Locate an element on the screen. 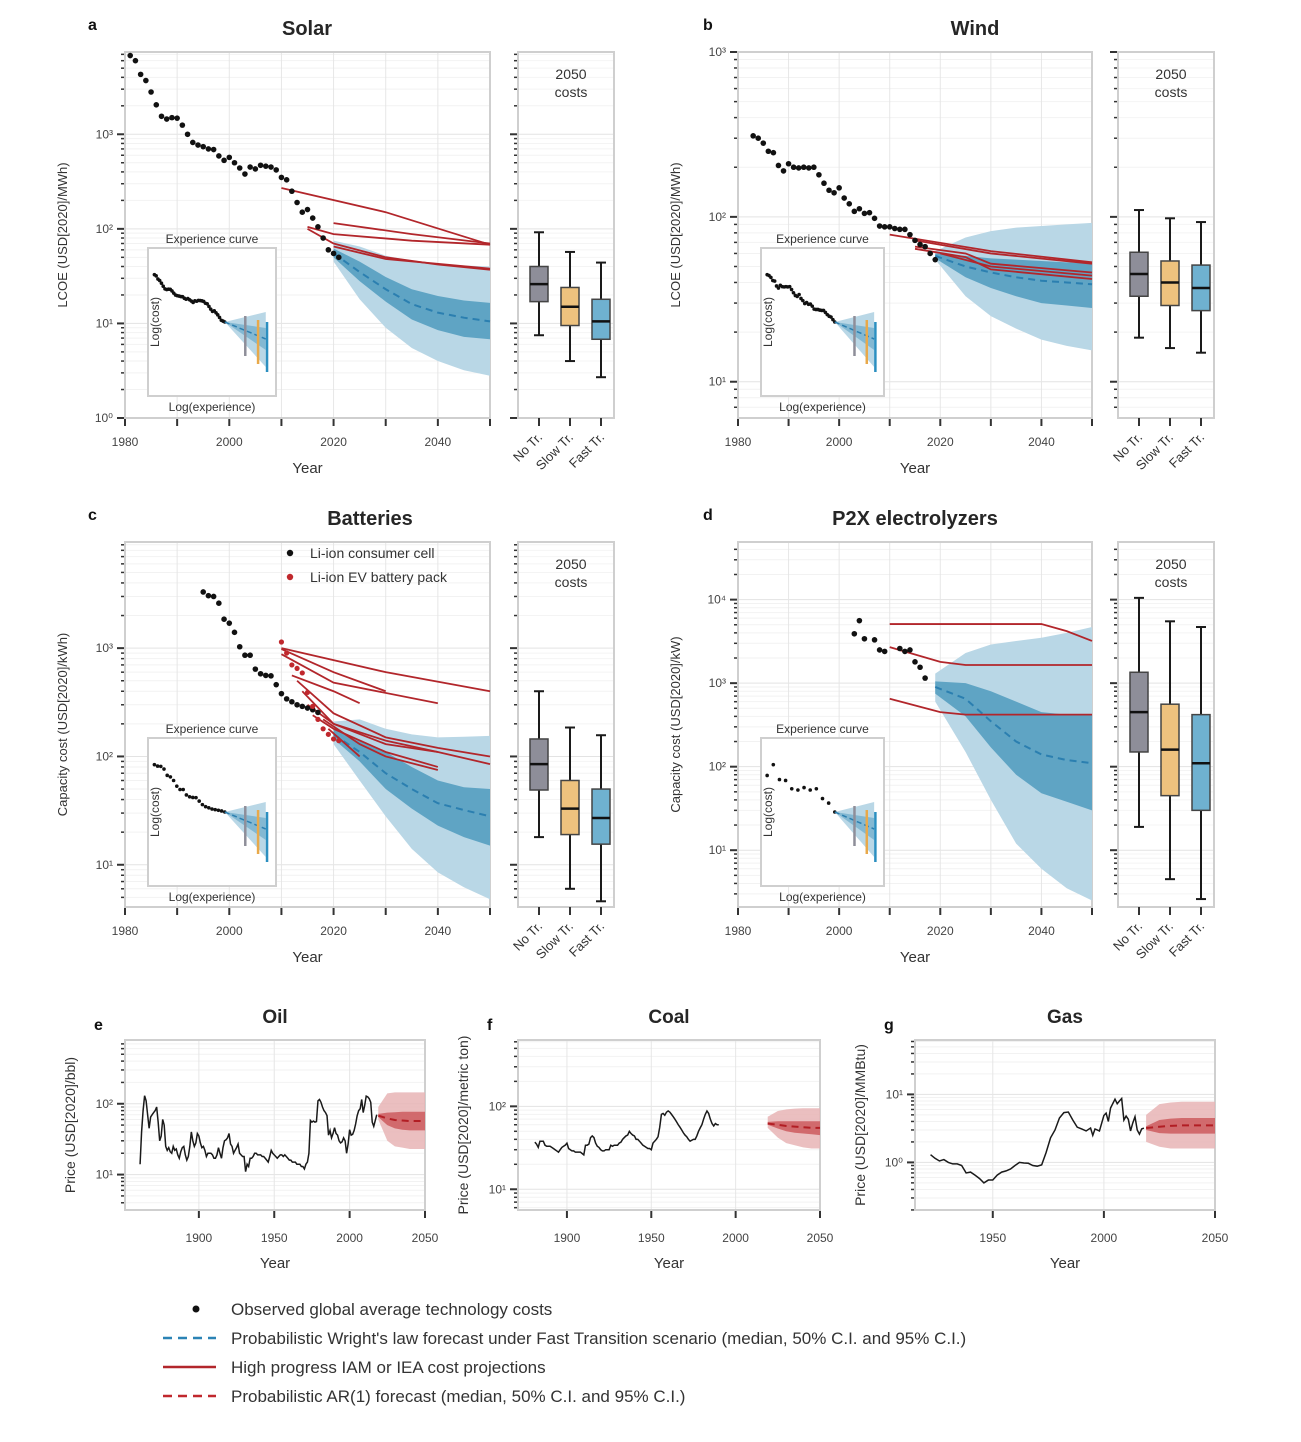  box-frame is located at coordinates (566, 724).